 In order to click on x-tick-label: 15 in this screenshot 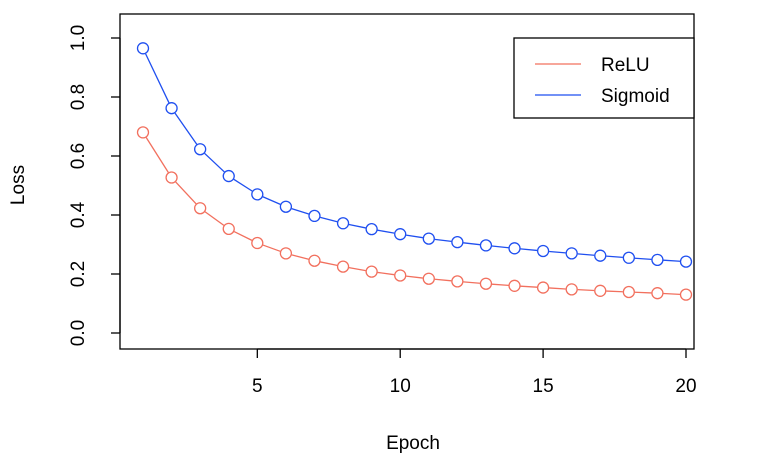, I will do `click(543, 386)`.